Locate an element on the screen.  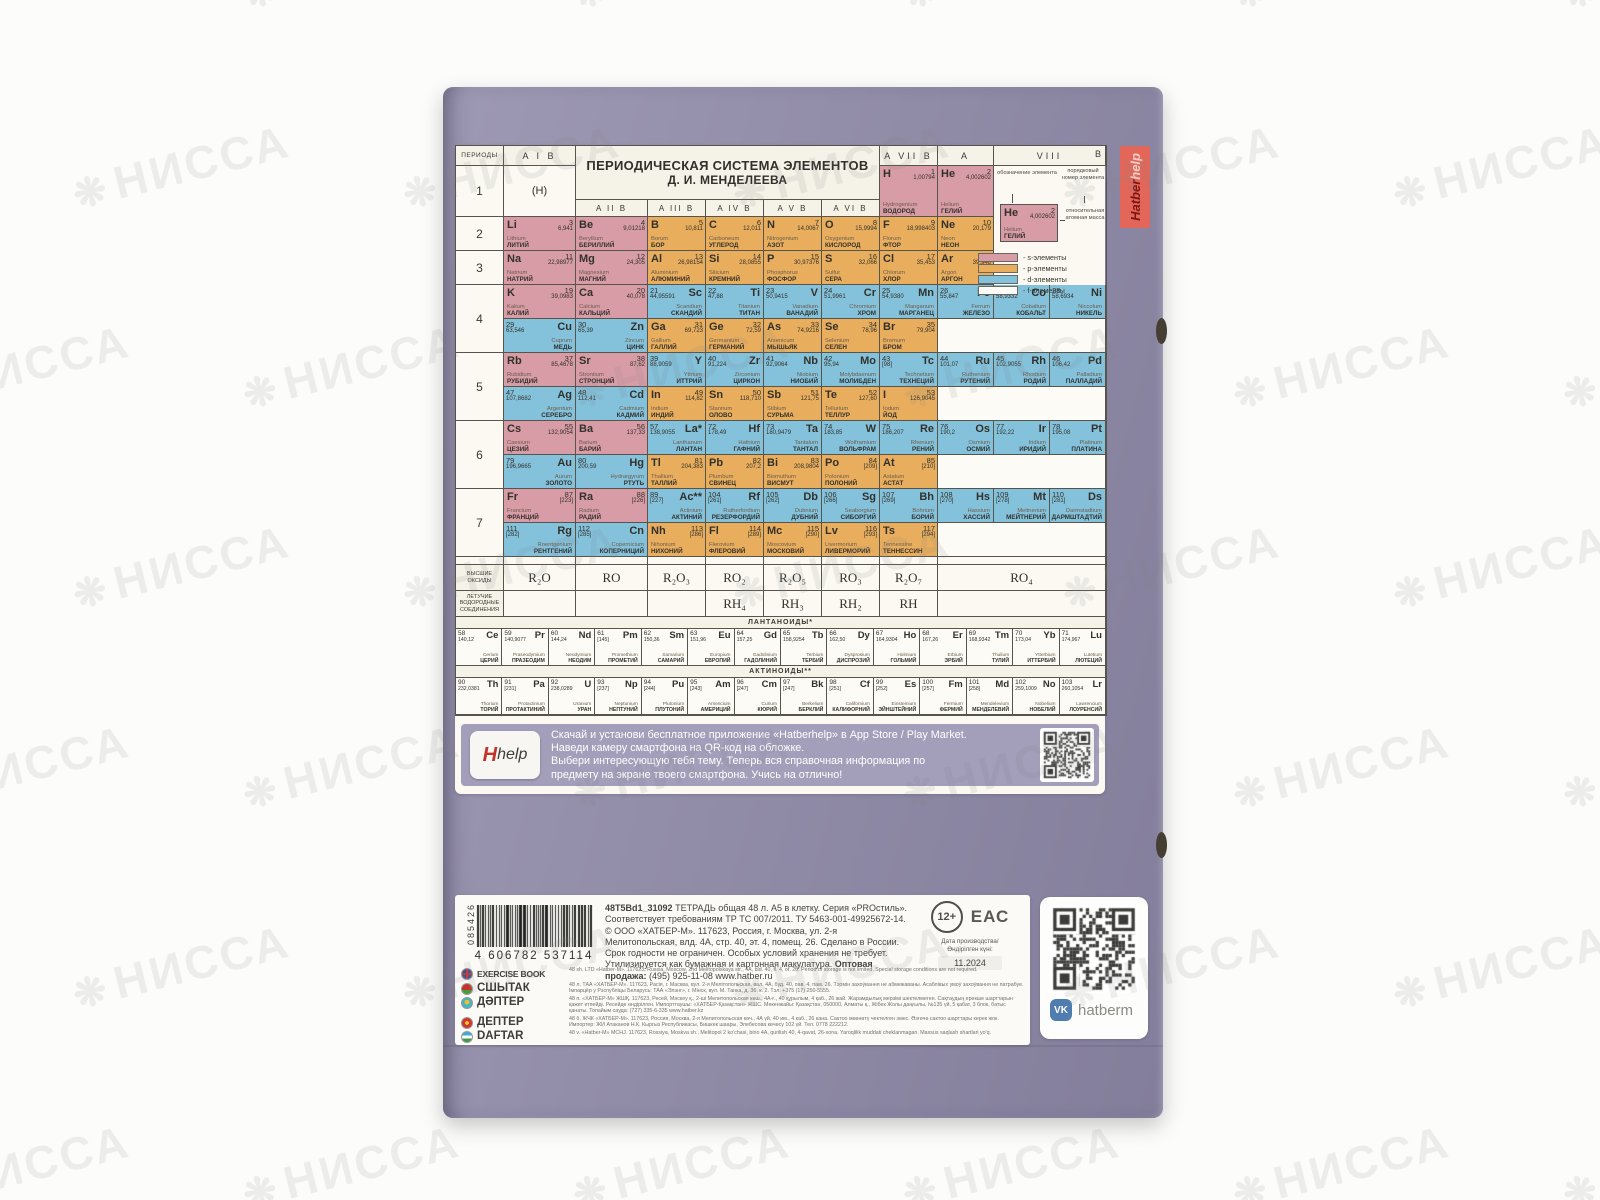
element-cell-Zr: 40 91,224 Zr Zirconium ЦИРКОН is located at coordinates (735, 370).